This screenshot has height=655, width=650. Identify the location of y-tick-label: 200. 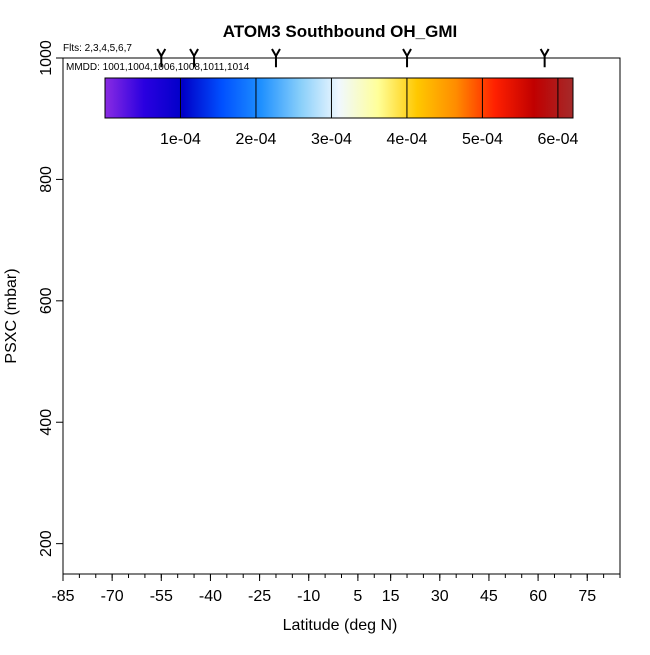
(46, 543).